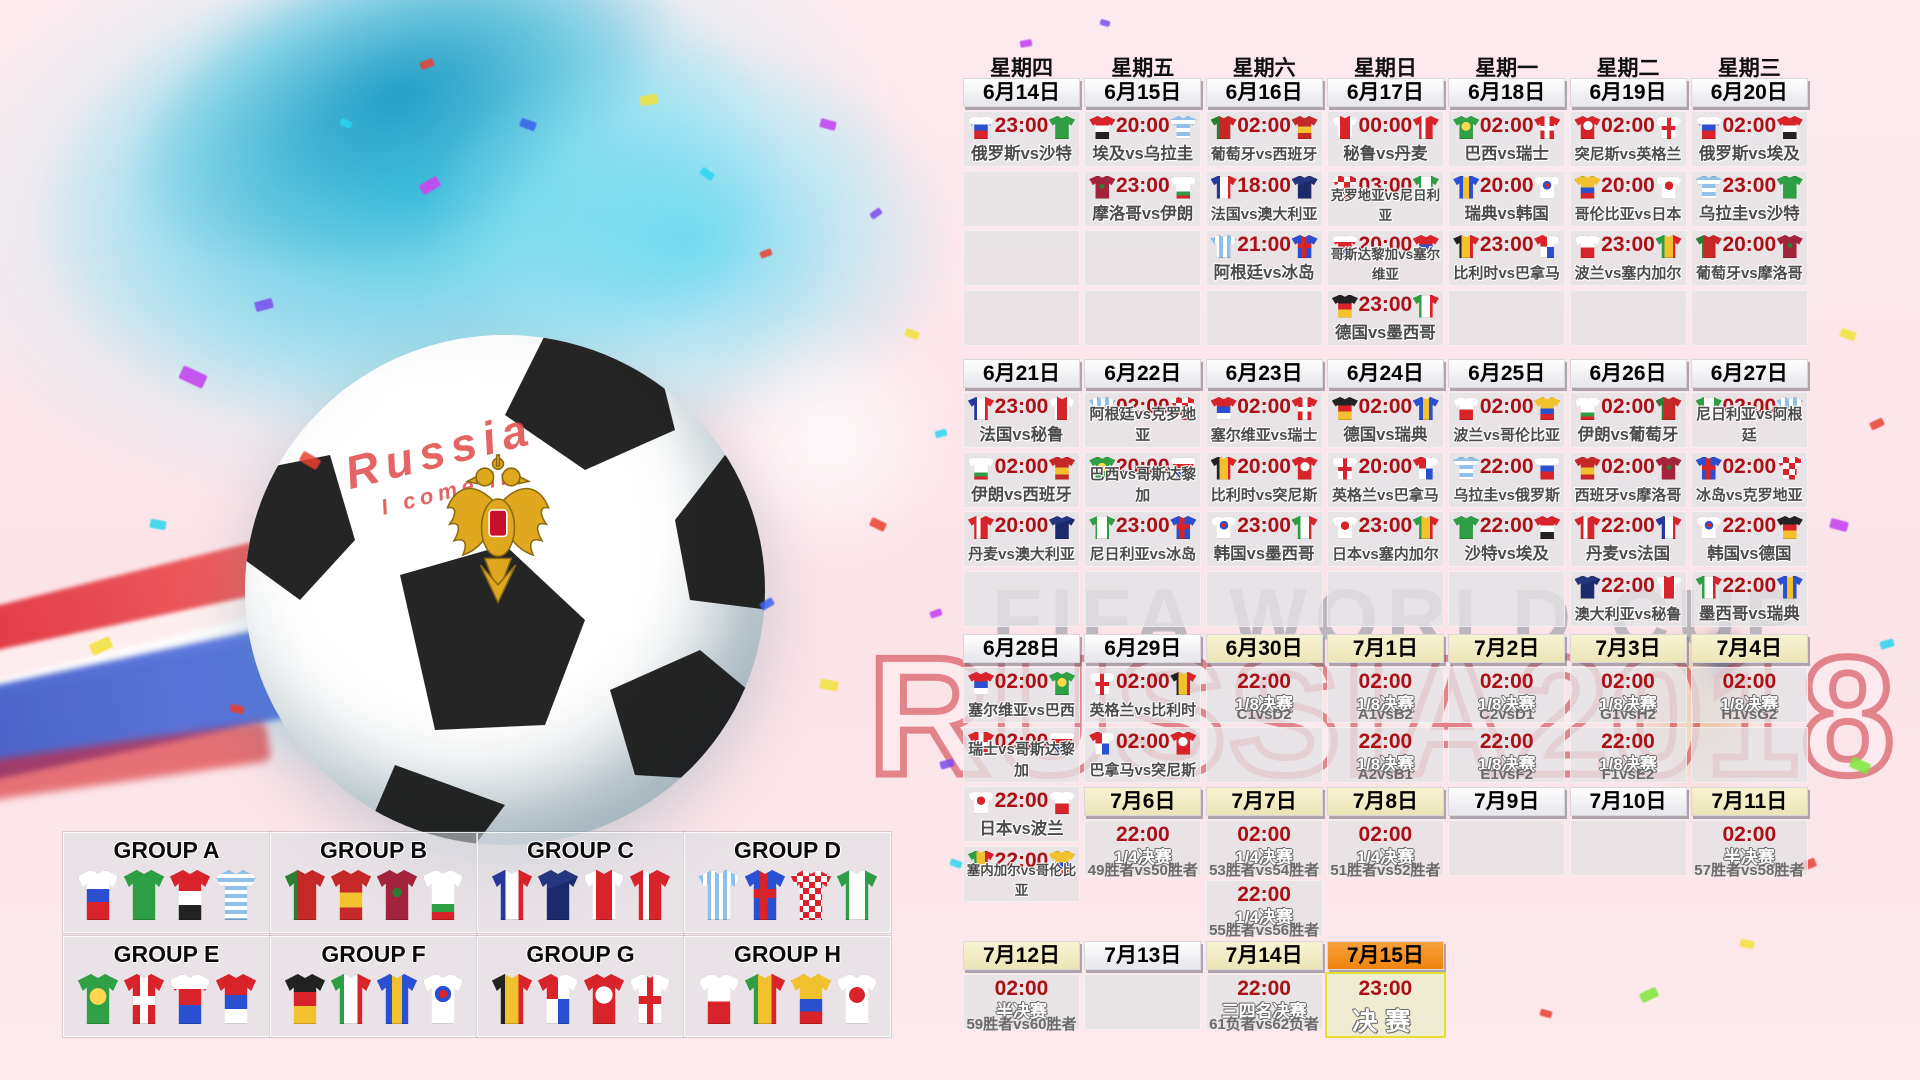  Describe the element at coordinates (1587, 527) in the screenshot. I see `jersey-icon-dk` at that location.